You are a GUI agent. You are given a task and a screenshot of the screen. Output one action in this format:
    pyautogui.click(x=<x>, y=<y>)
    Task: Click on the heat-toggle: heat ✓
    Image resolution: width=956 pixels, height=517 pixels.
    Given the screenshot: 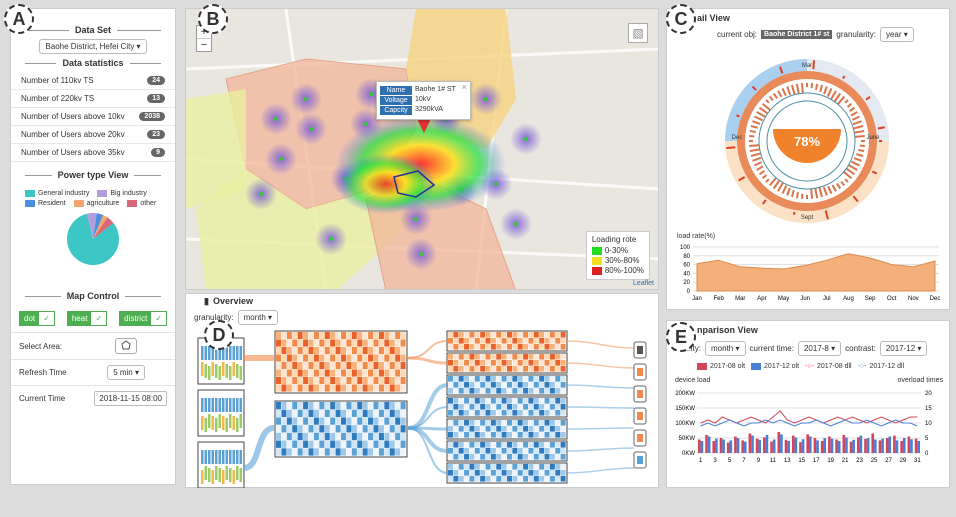 What is the action you would take?
    pyautogui.click(x=87, y=318)
    